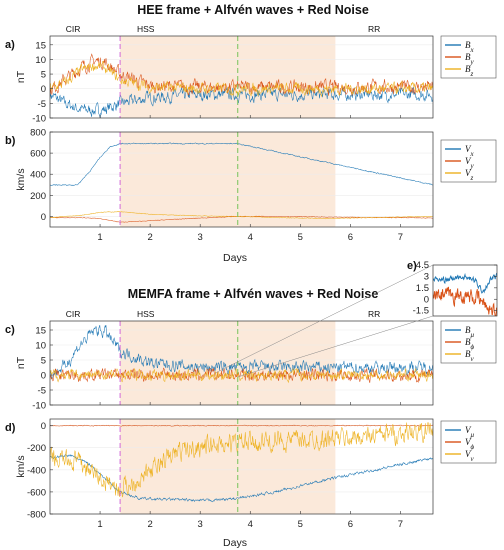  Describe the element at coordinates (400, 524) in the screenshot. I see `xtick-label-d: 7` at that location.